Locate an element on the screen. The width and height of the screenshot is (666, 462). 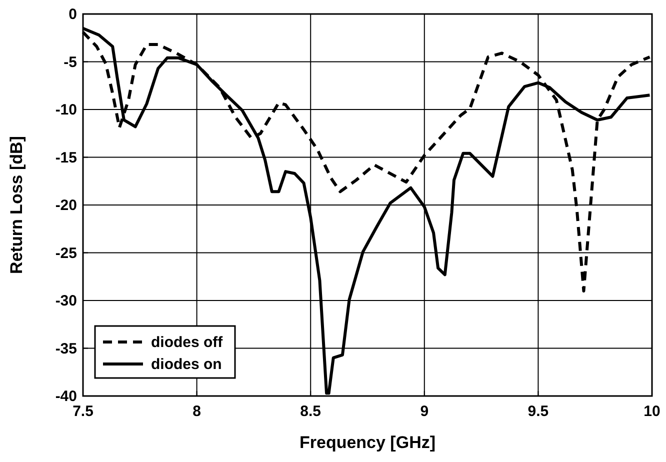
y-tick-label: -20 is located at coordinates (66, 205).